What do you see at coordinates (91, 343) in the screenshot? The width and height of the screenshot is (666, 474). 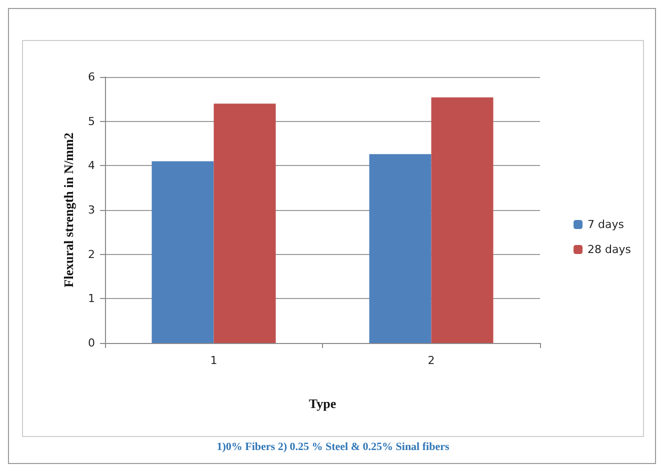 I see `y-tick-label: 0` at bounding box center [91, 343].